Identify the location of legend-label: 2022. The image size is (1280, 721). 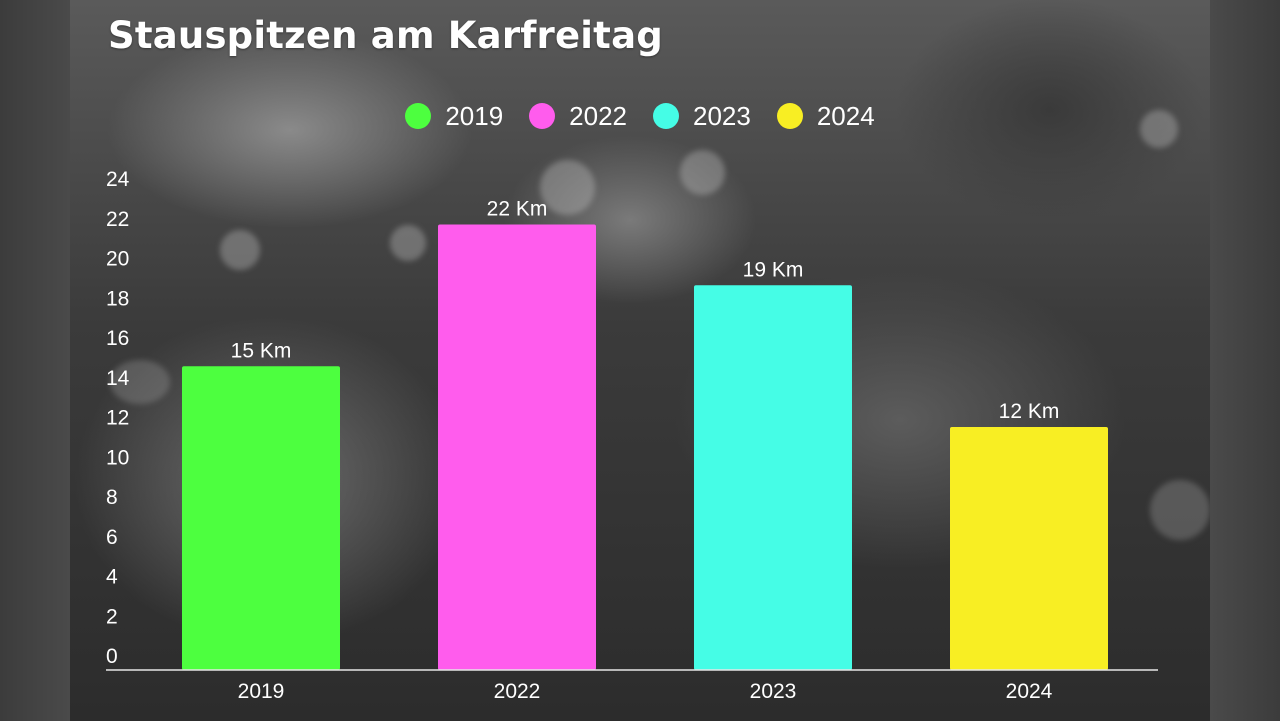
(598, 115).